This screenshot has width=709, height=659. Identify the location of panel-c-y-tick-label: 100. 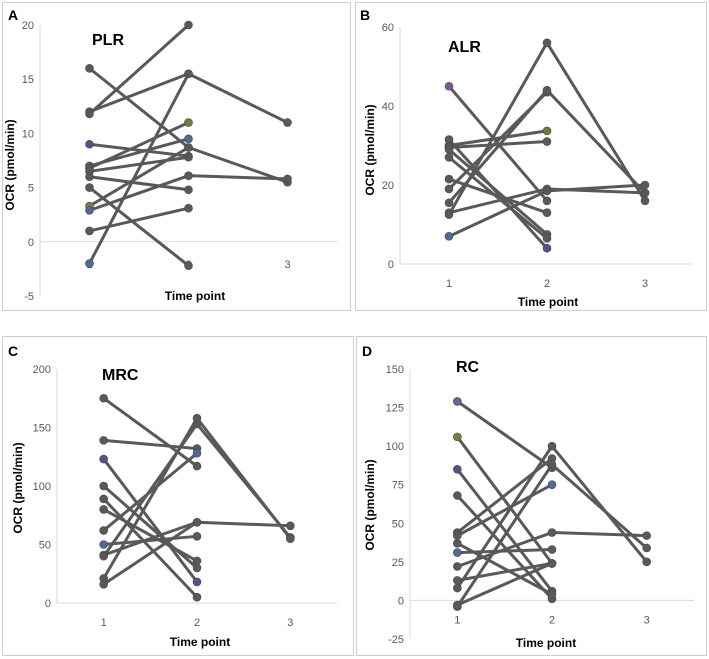
(42, 487).